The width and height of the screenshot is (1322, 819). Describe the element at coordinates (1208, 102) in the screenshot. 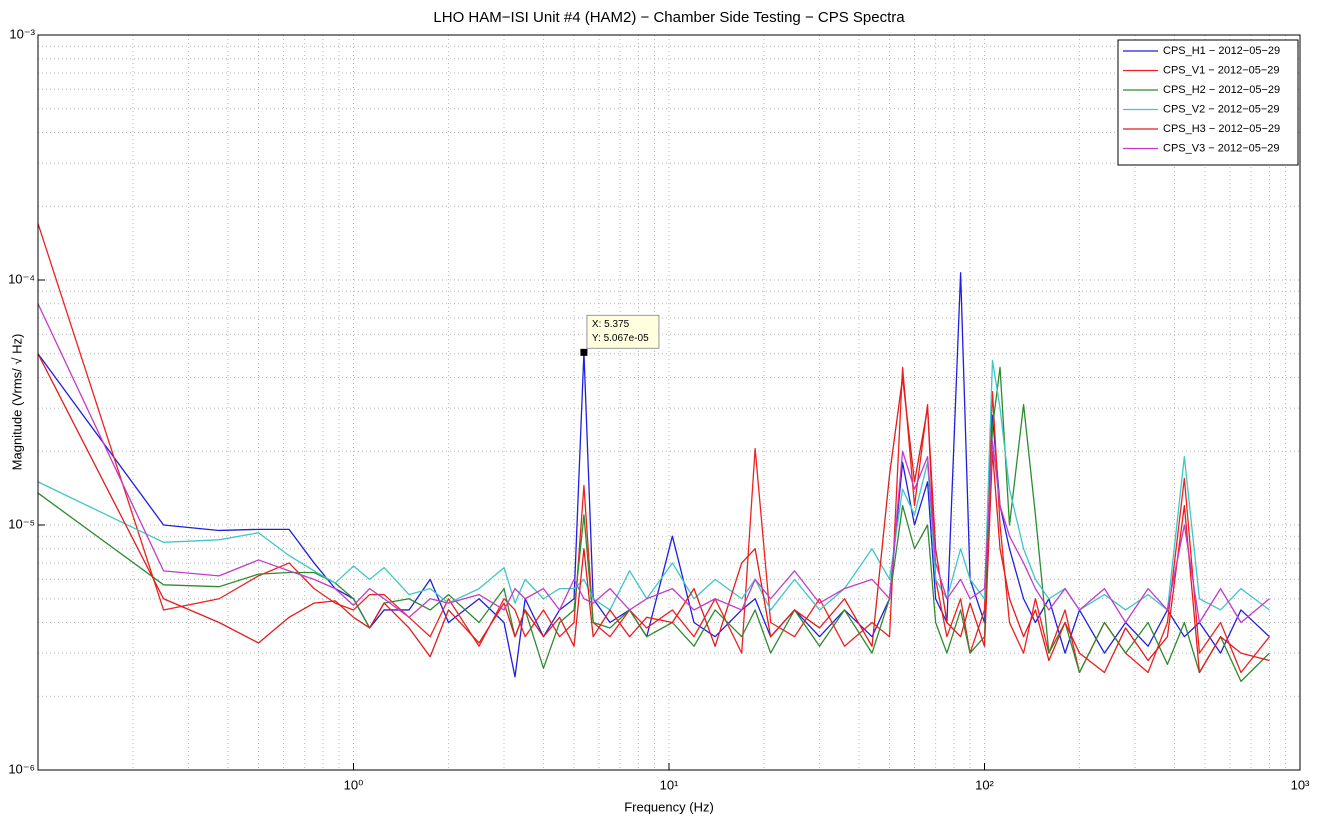

I see `legend-box` at that location.